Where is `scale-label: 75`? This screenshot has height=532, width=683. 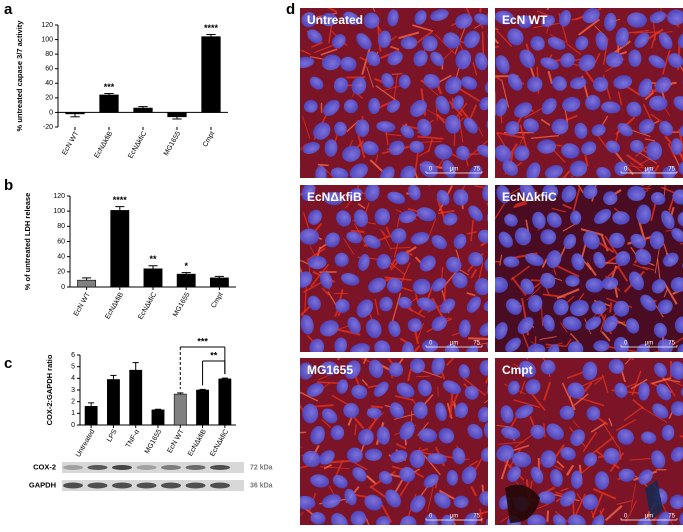
scale-label: 75 is located at coordinates (476, 170).